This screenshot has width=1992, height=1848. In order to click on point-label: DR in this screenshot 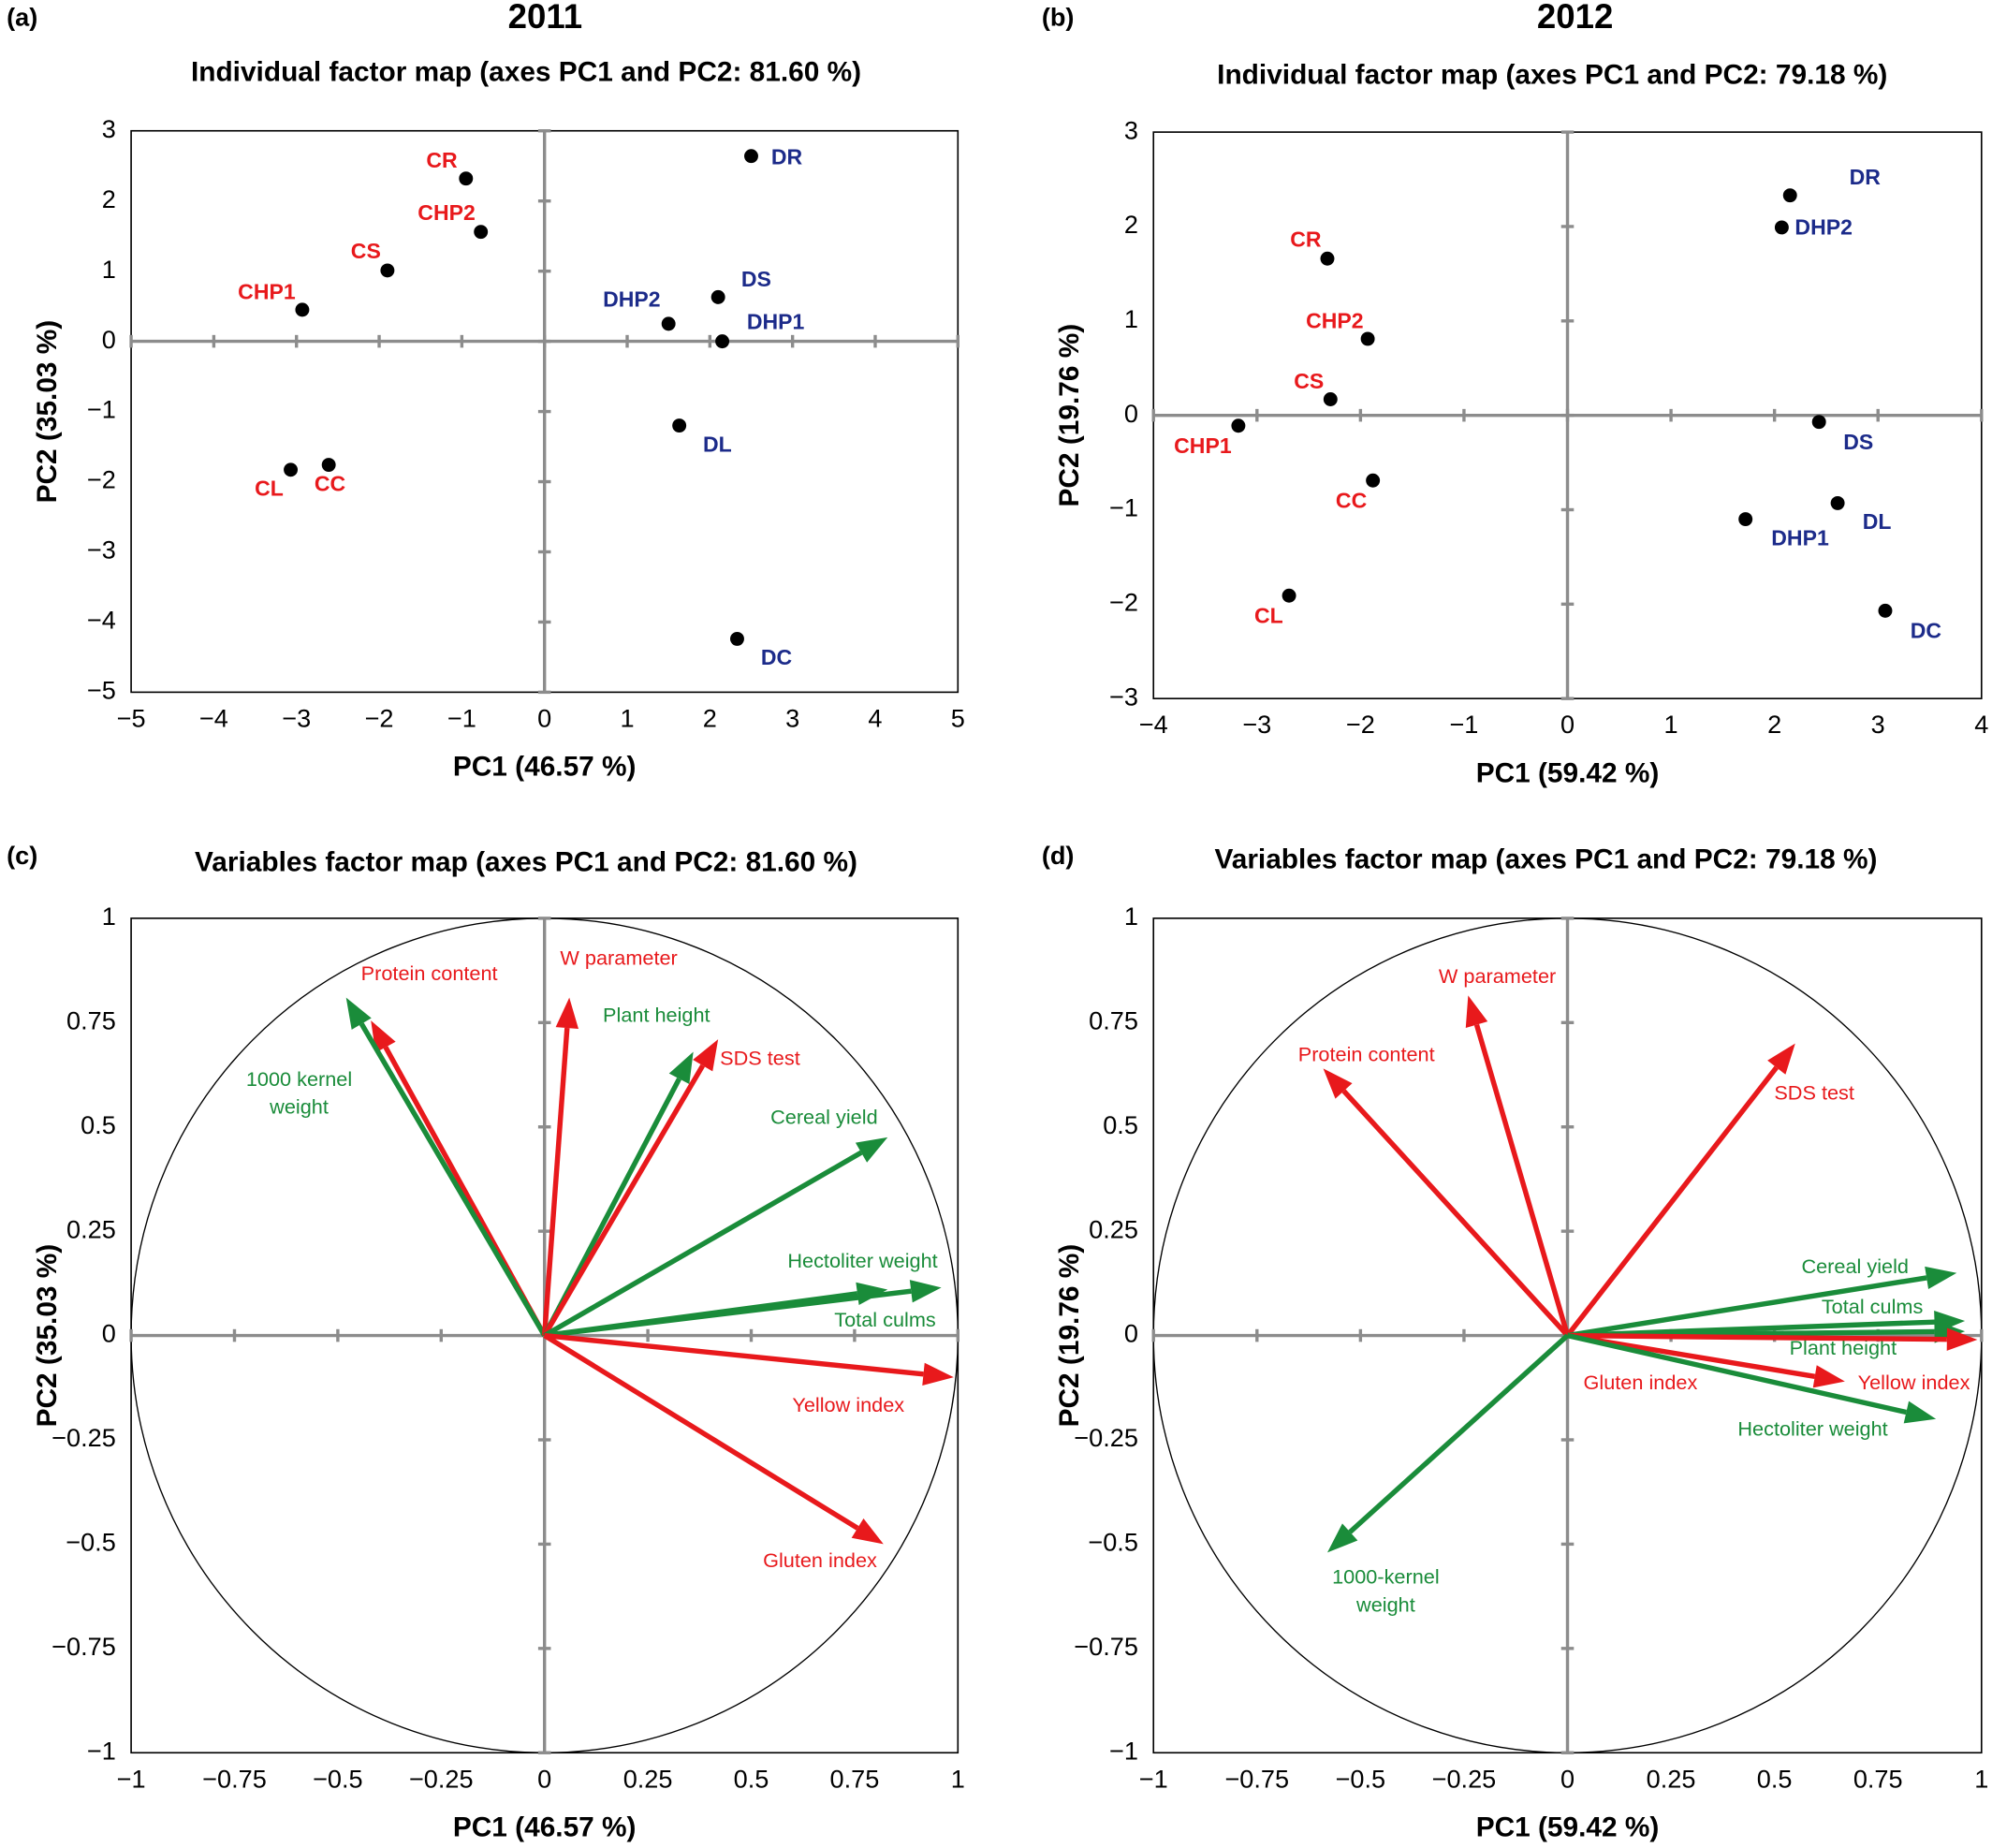, I will do `click(787, 157)`.